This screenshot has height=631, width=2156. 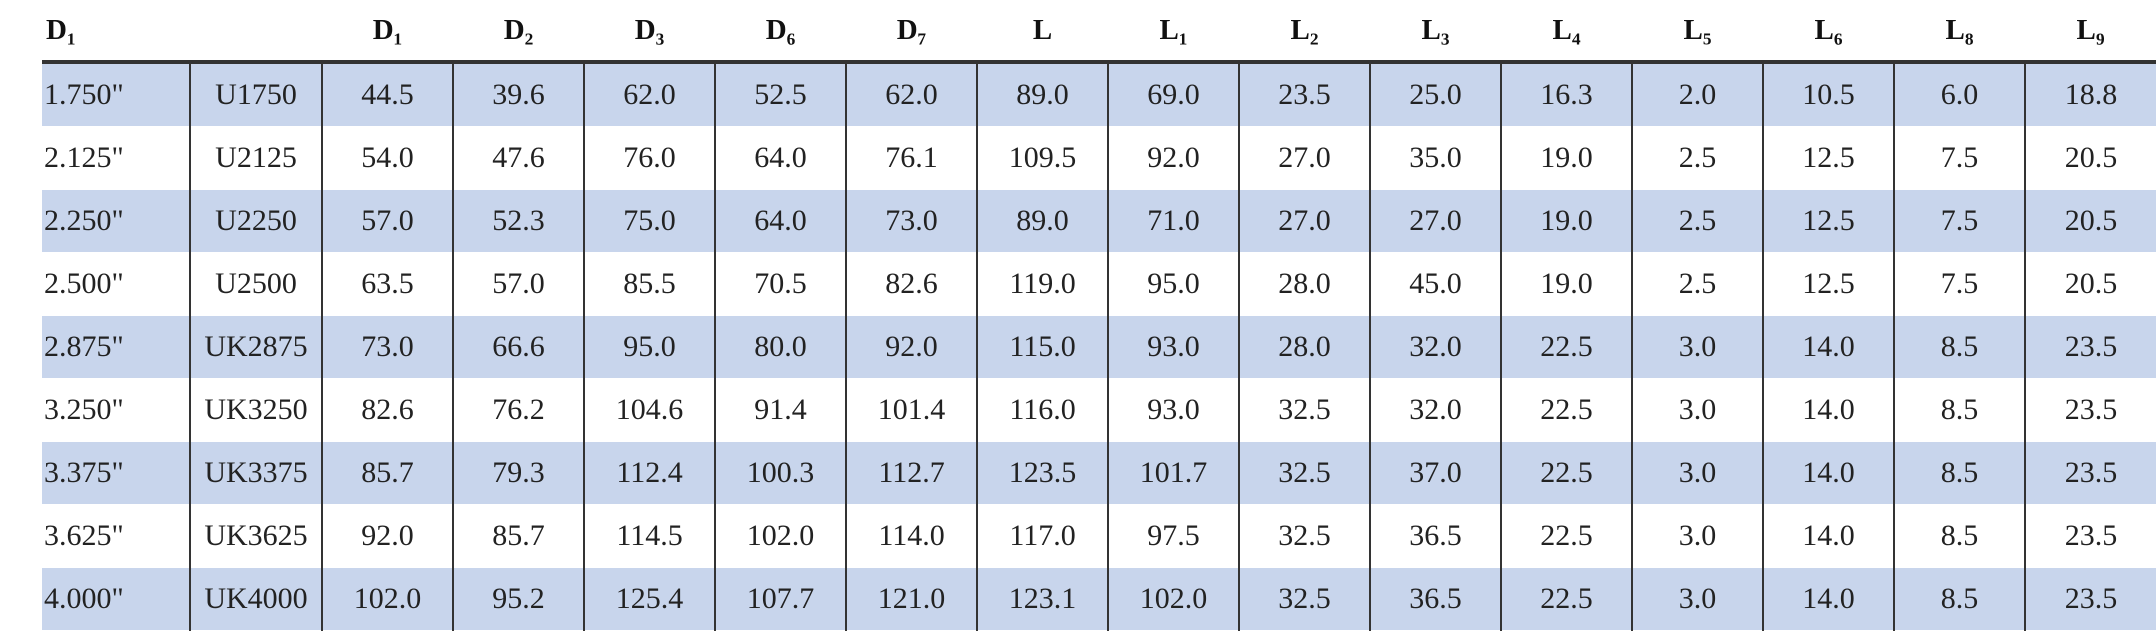 I want to click on table-cell: 28.0, so click(x=1304, y=284).